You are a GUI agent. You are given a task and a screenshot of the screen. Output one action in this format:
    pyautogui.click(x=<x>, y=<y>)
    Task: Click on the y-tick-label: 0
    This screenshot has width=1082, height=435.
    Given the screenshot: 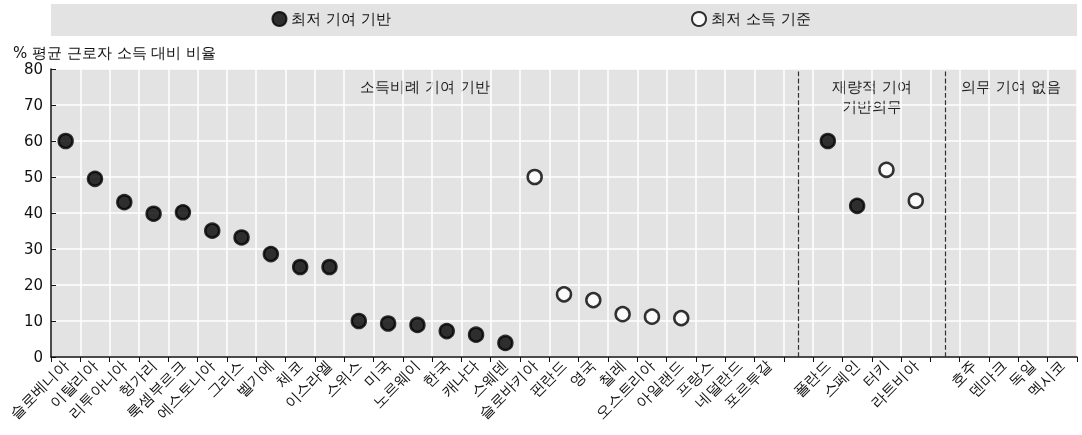 What is the action you would take?
    pyautogui.click(x=38, y=357)
    